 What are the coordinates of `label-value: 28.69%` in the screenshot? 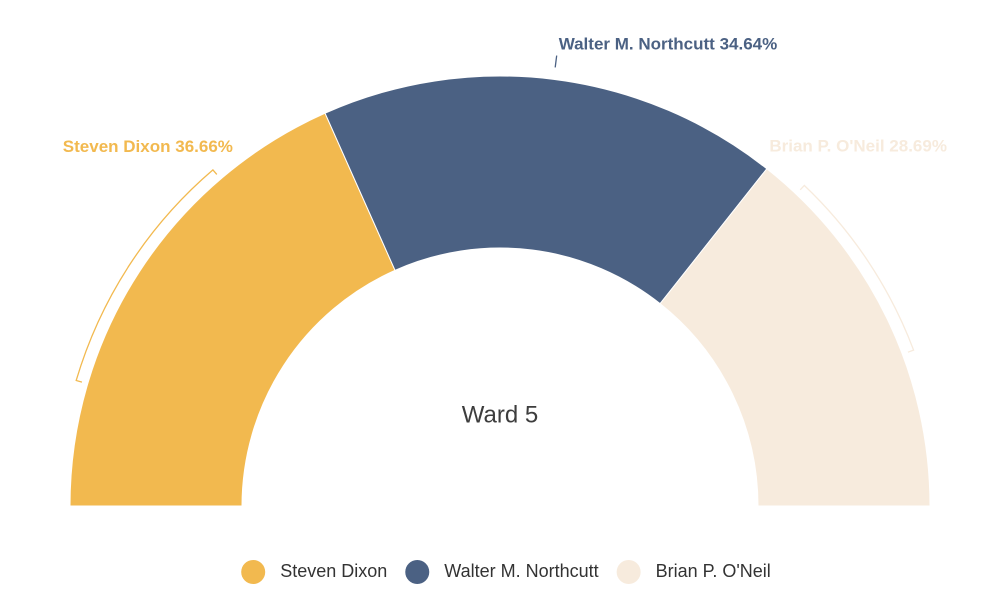 It's located at (918, 146).